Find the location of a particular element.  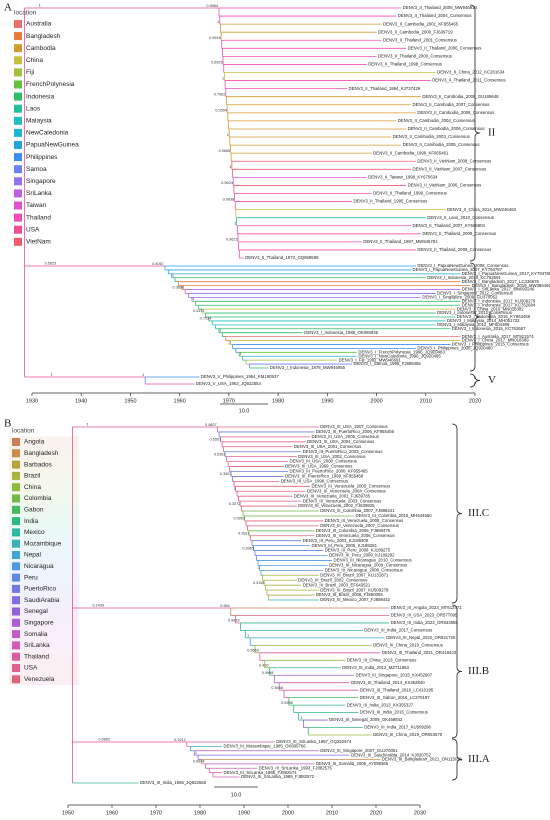

legend-label: PapuaNewGuinea is located at coordinates (52, 145).